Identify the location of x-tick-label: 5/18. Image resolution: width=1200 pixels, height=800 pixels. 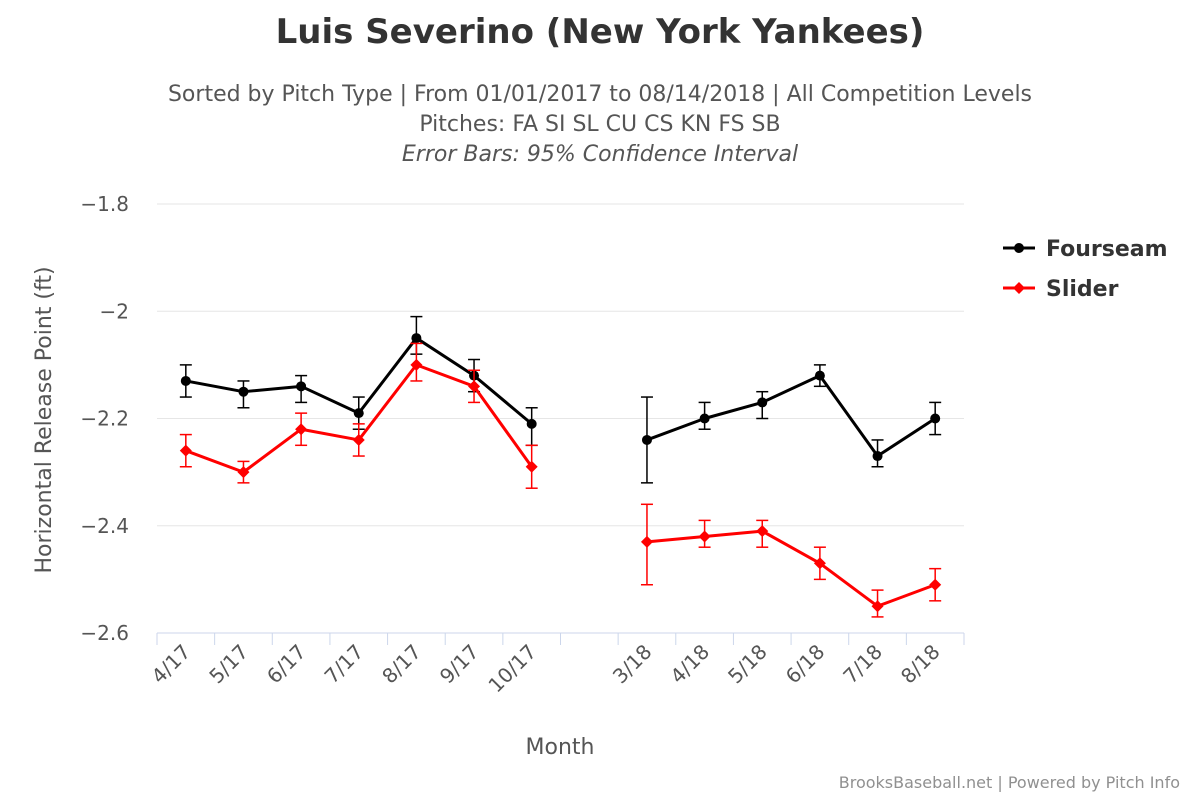
(747, 664).